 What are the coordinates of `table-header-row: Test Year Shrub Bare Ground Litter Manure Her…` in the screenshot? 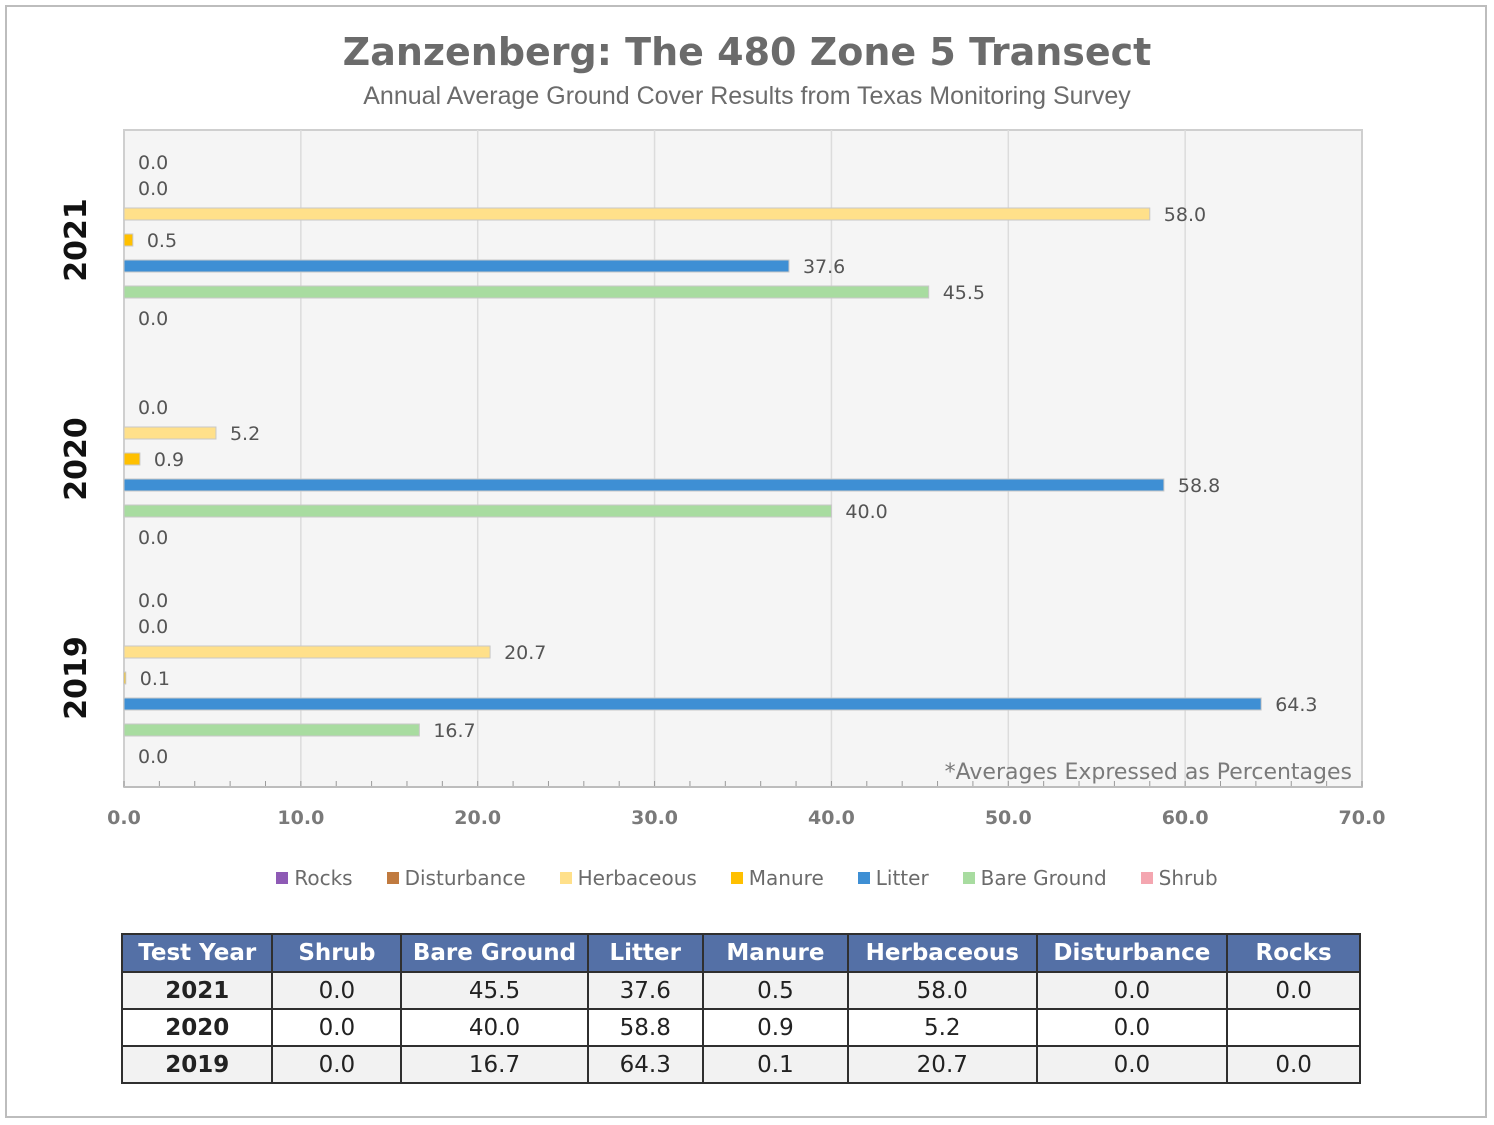 It's located at (740, 953).